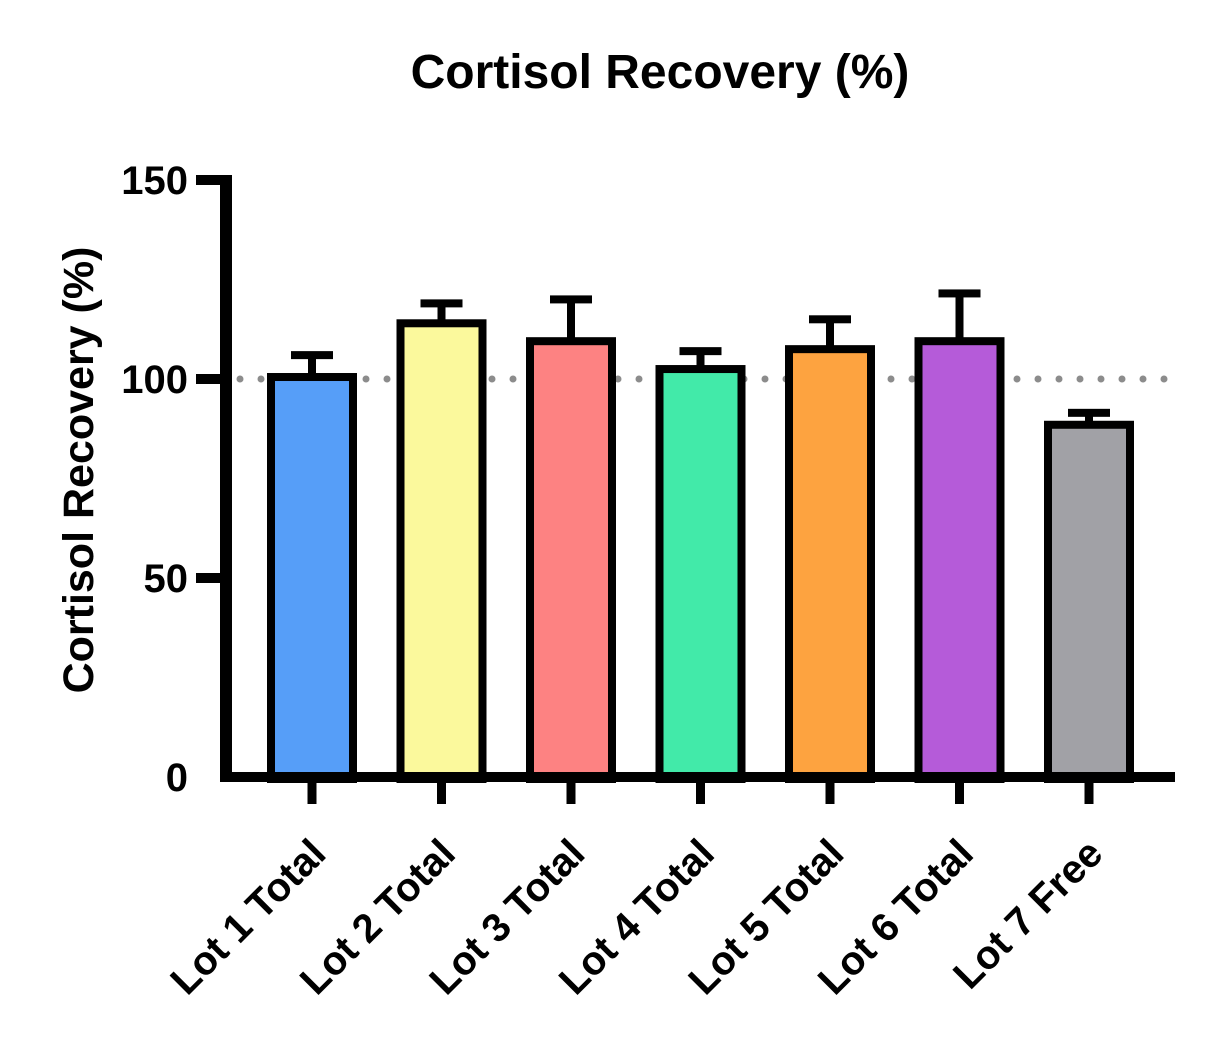 The image size is (1231, 1050). I want to click on y-axis-label: Cortisol Recovery (%), so click(79, 470).